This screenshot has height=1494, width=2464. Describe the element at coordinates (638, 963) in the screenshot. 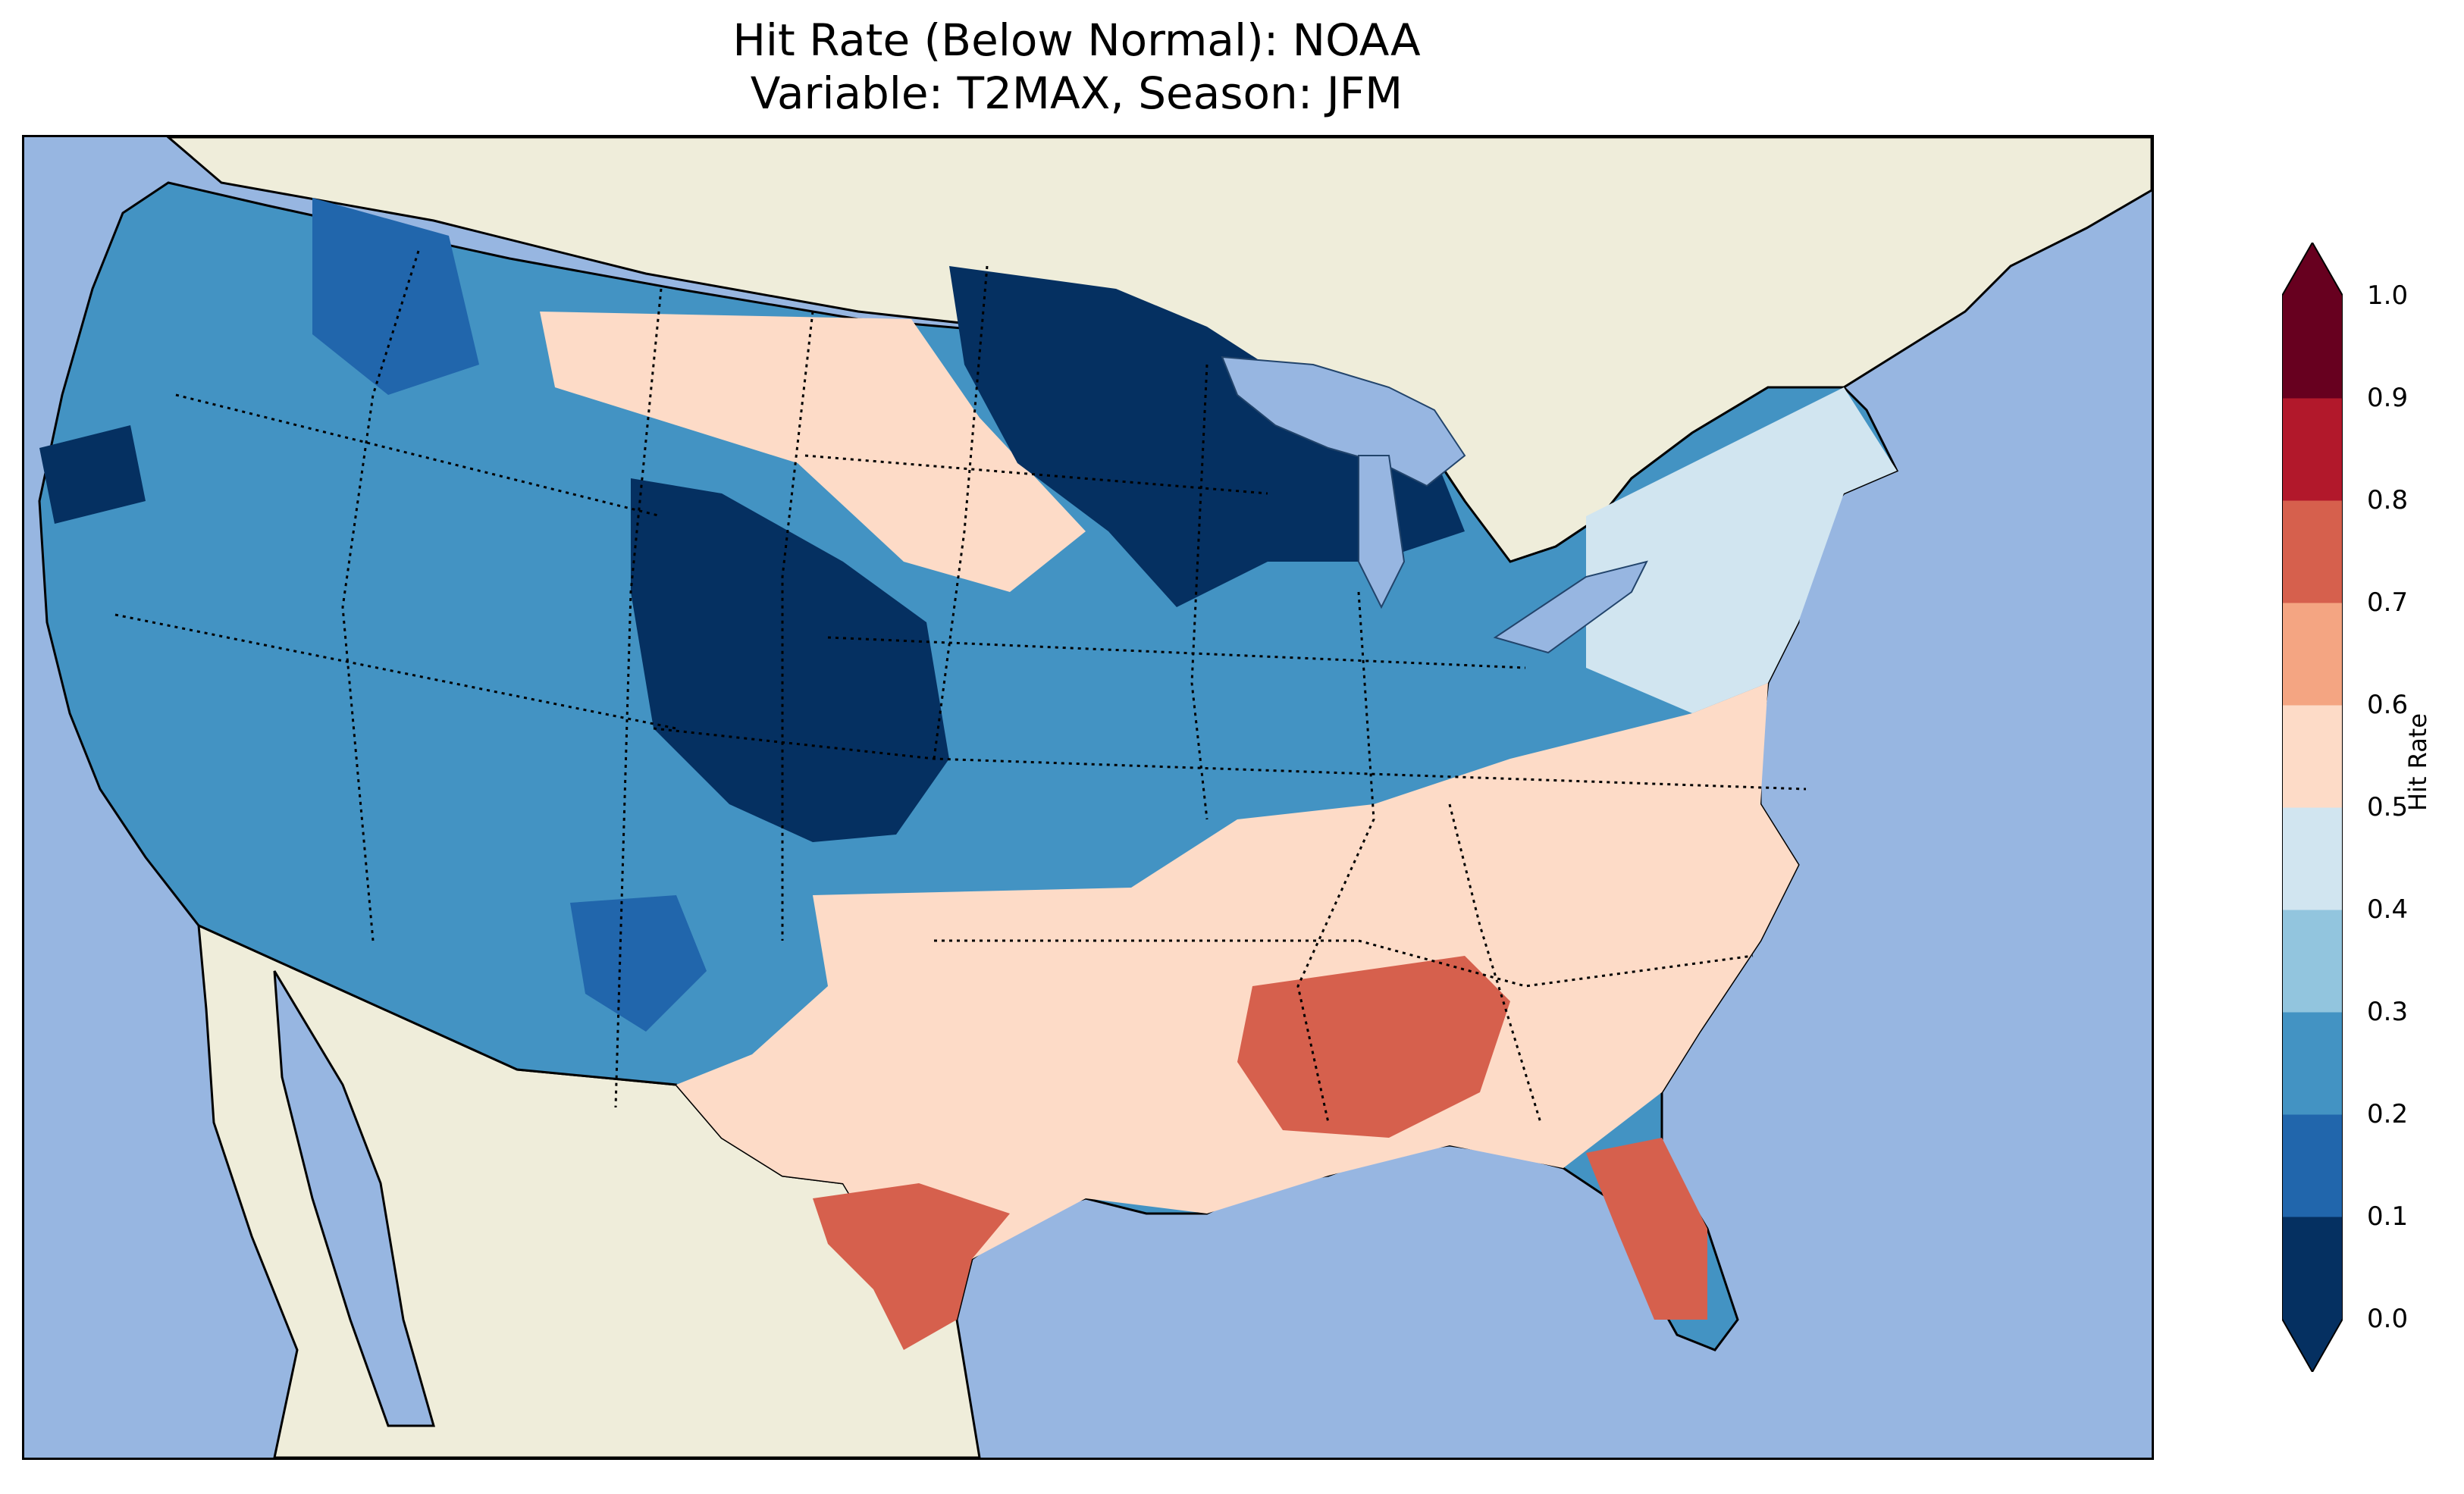

I see `arizona-dark-patch` at that location.